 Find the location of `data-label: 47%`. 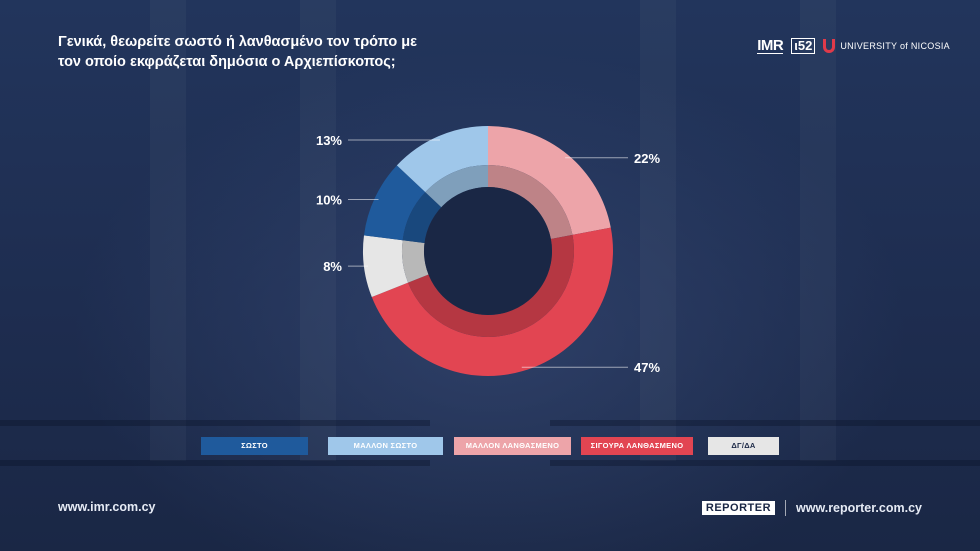

data-label: 47% is located at coordinates (647, 367).